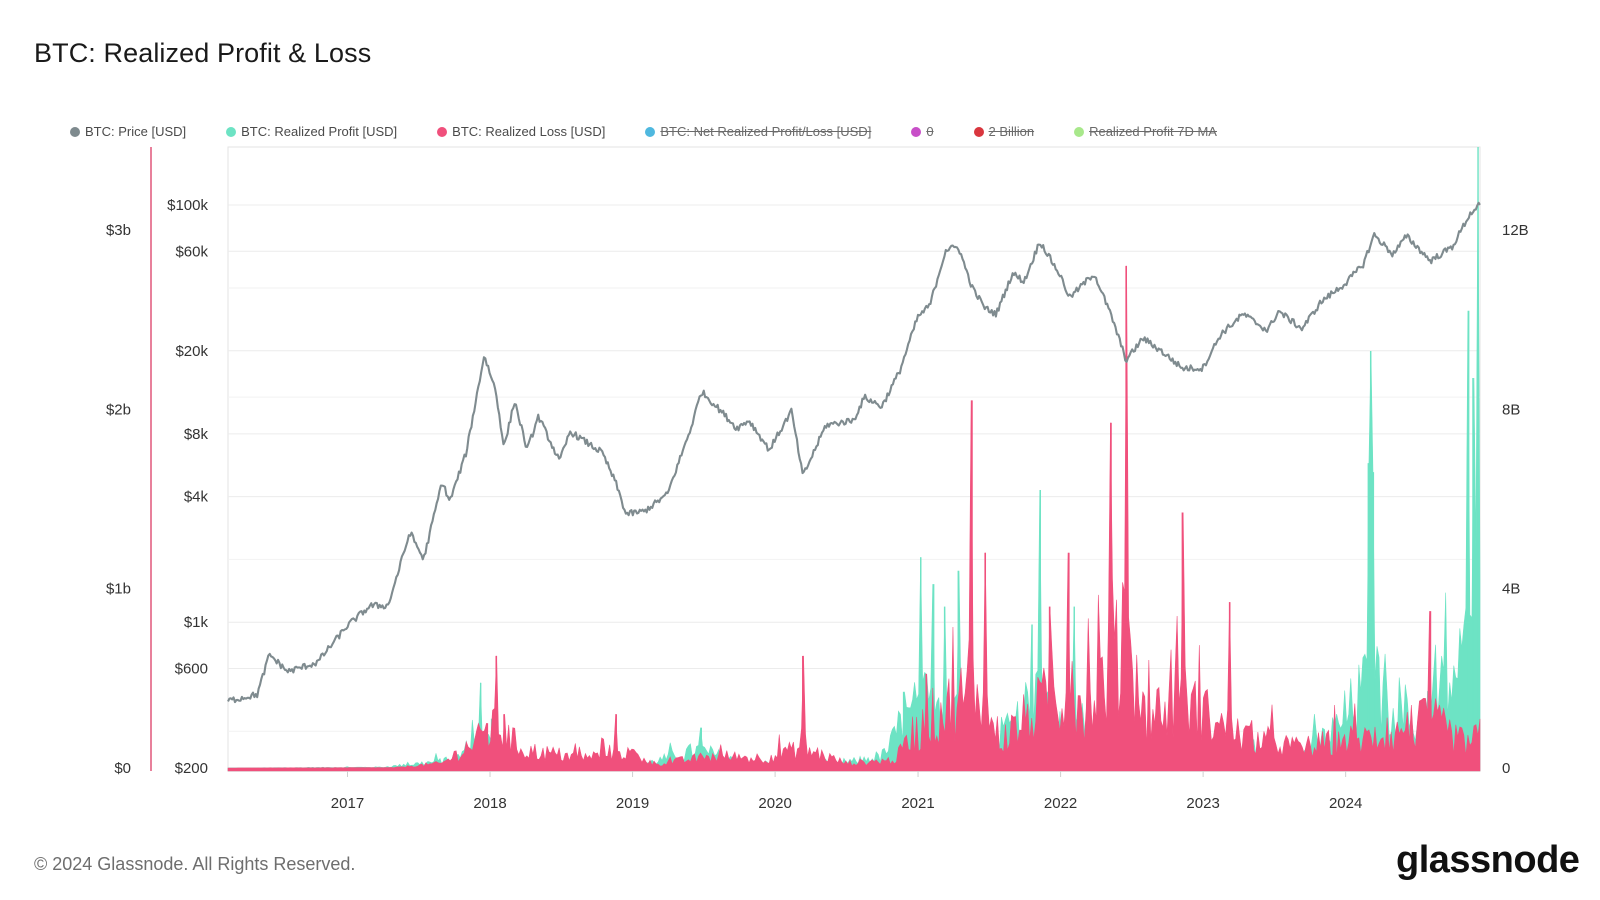 The height and width of the screenshot is (900, 1600). Describe the element at coordinates (203, 53) in the screenshot. I see `chart-title: BTC: Realized Profit & Loss` at that location.